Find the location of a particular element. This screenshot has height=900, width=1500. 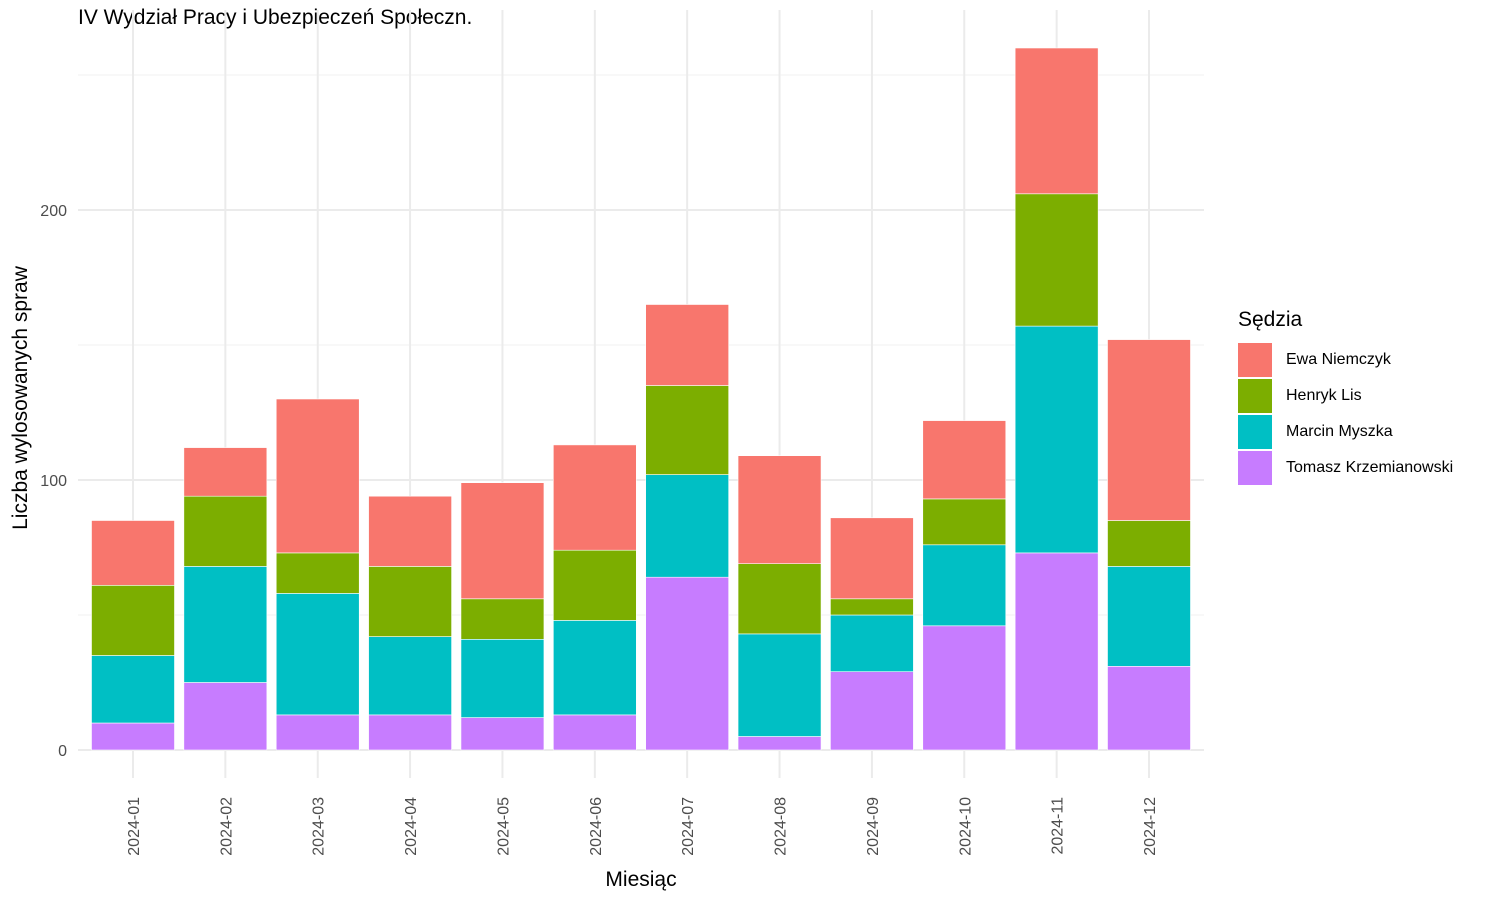

x-tick-label: 2024-03 is located at coordinates (319, 826).